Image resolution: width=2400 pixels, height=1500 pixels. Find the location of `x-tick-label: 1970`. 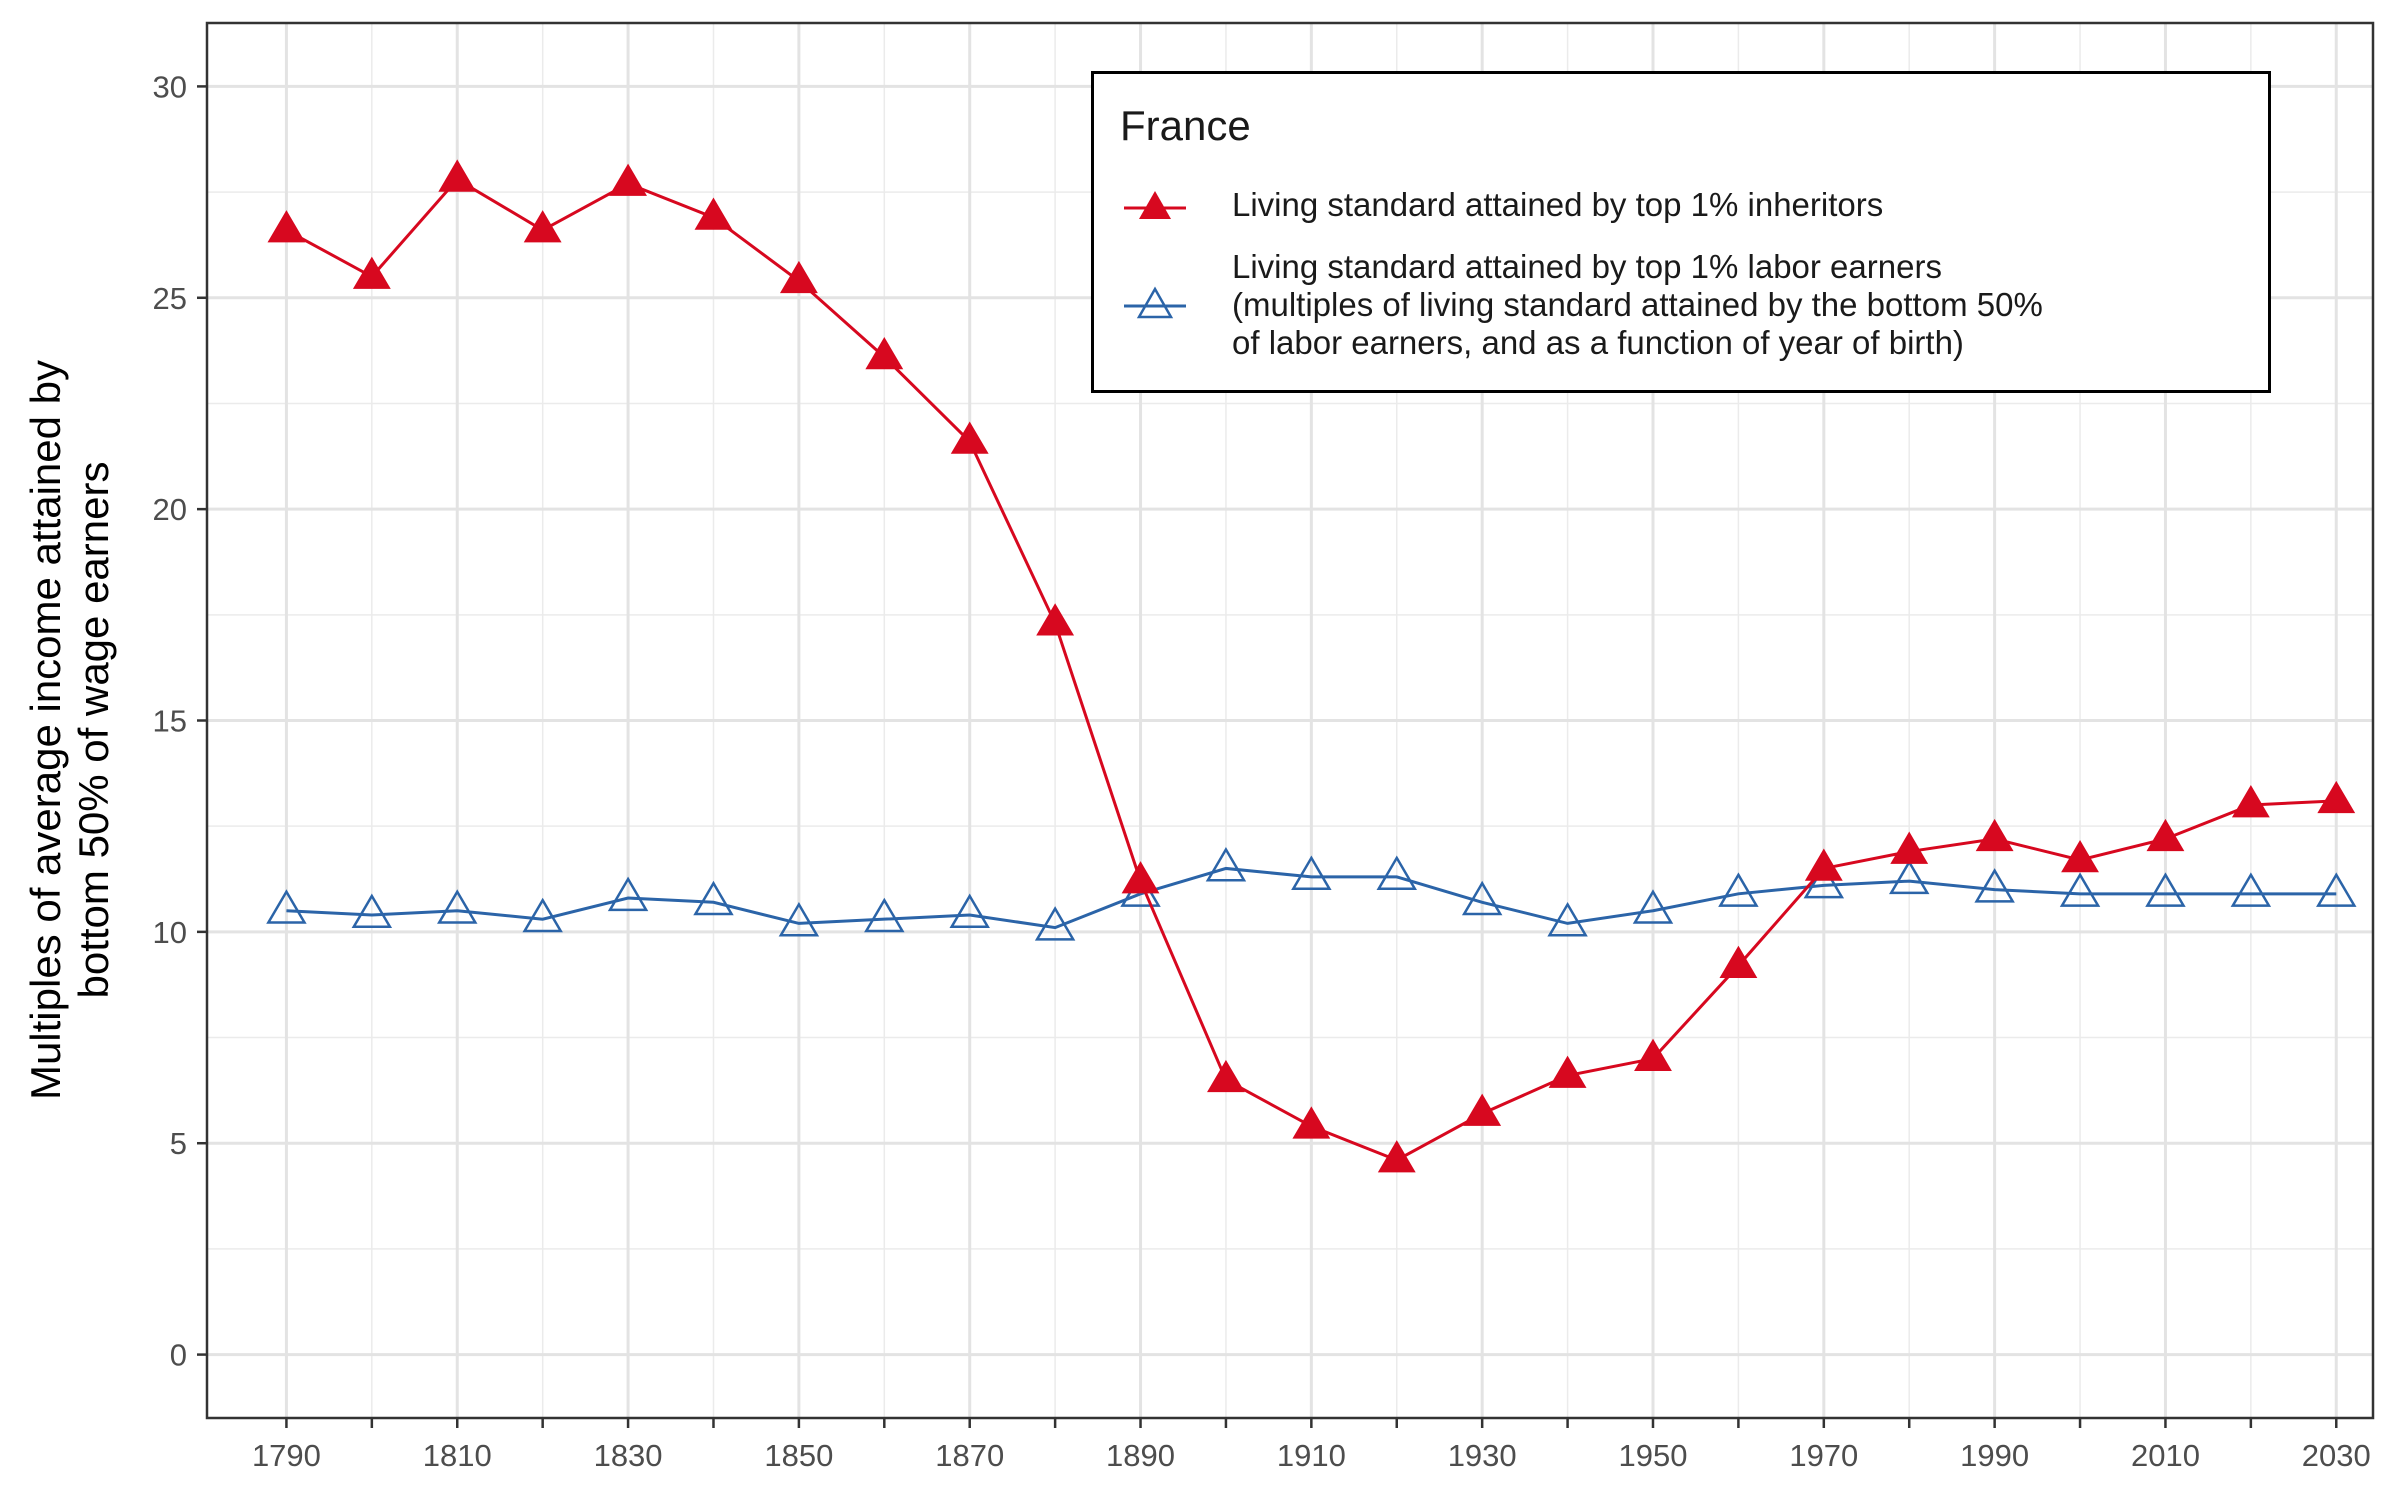

x-tick-label: 1970 is located at coordinates (1823, 1455).